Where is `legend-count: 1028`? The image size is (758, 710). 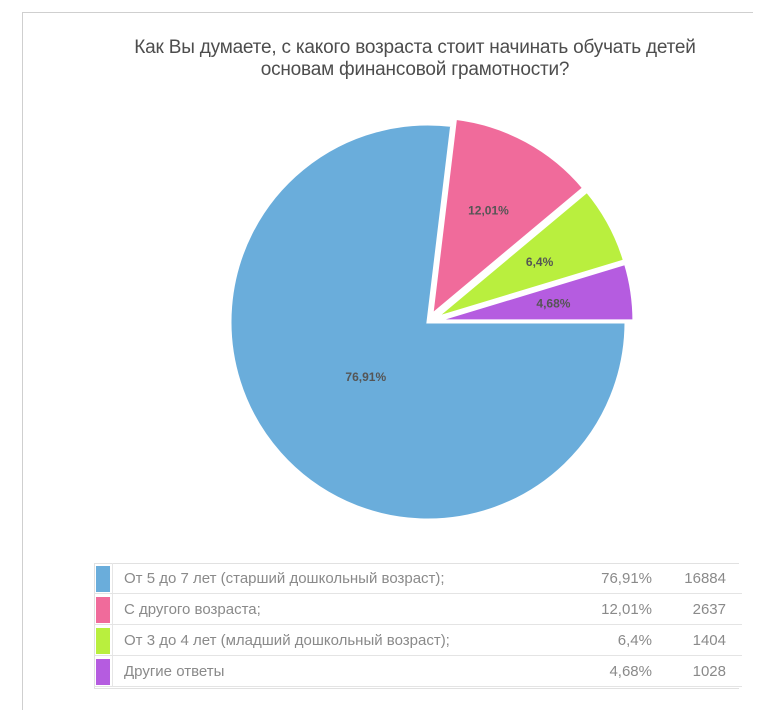 legend-count: 1028 is located at coordinates (709, 671).